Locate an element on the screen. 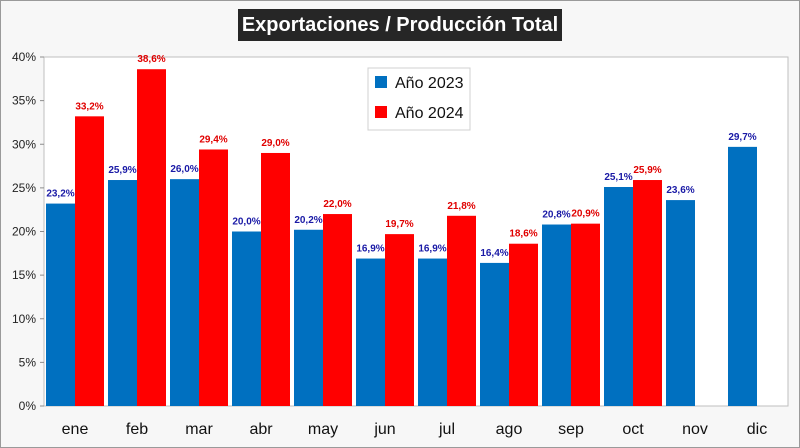 The width and height of the screenshot is (800, 448). y-tick-label: 15% is located at coordinates (24, 275).